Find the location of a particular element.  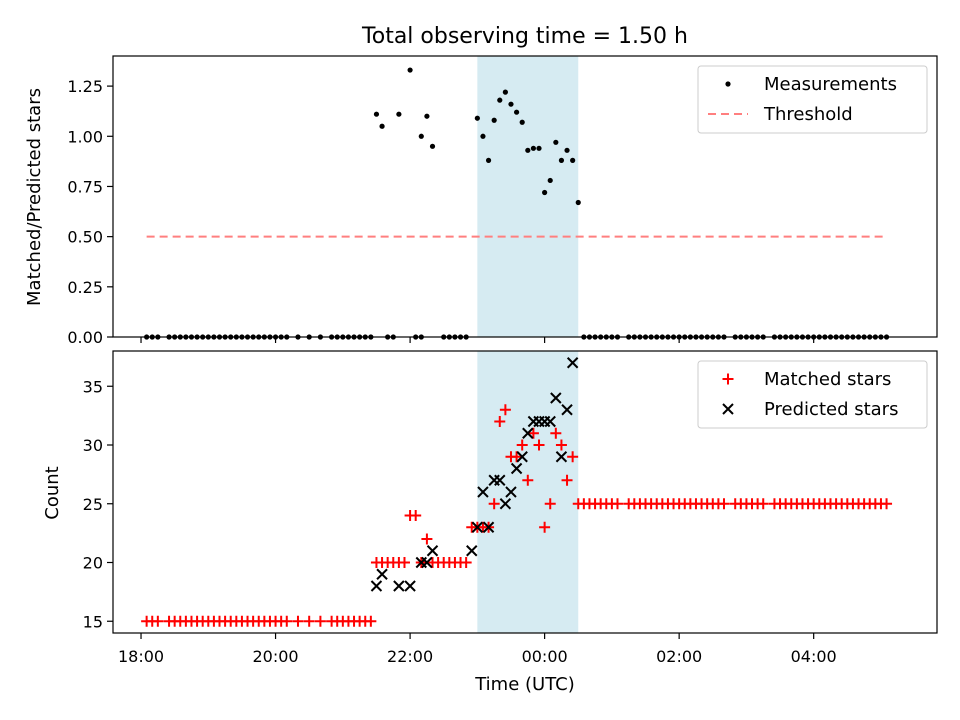

y-tick-label: 35 is located at coordinates (93, 386).